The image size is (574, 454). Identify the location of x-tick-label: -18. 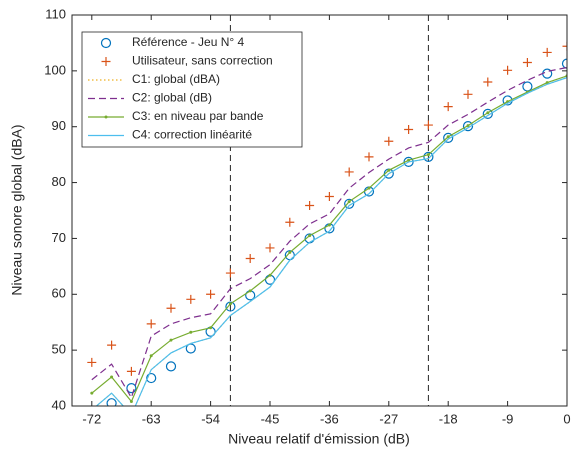
(448, 418).